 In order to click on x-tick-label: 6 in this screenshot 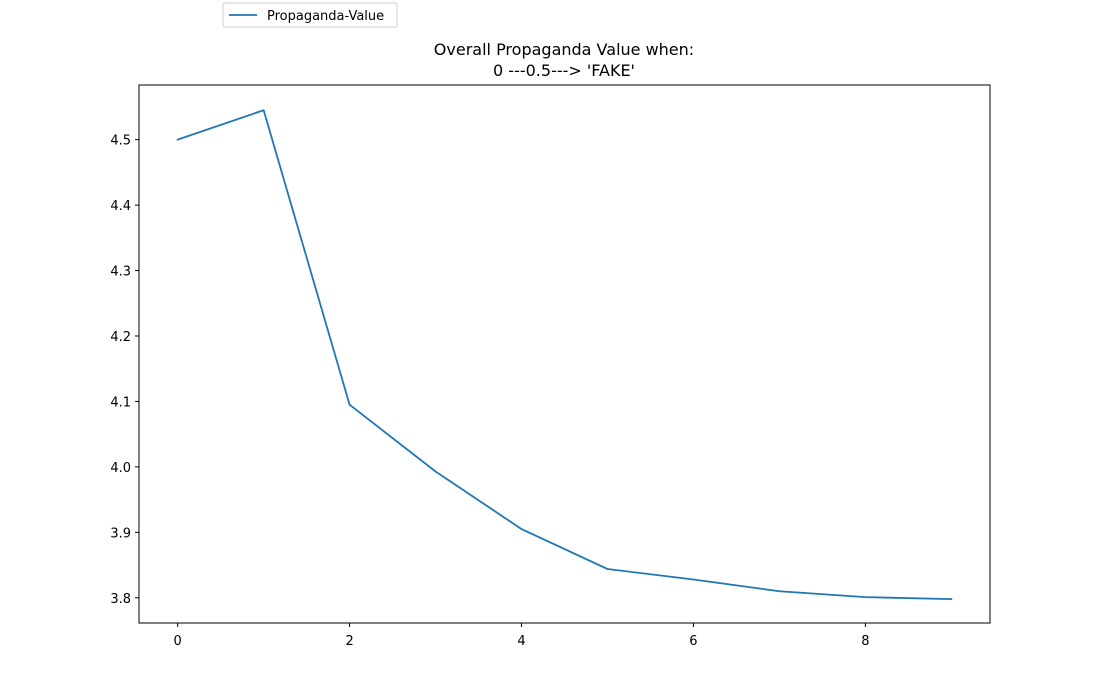, I will do `click(693, 641)`.